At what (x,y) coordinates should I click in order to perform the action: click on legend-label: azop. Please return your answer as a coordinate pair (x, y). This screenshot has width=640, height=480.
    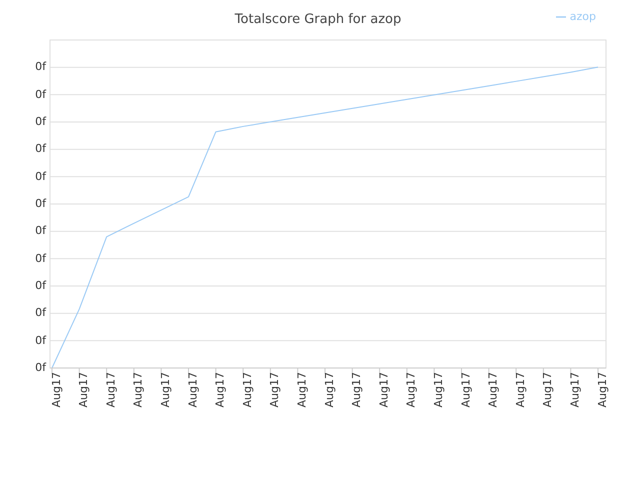
    Looking at the image, I should click on (583, 16).